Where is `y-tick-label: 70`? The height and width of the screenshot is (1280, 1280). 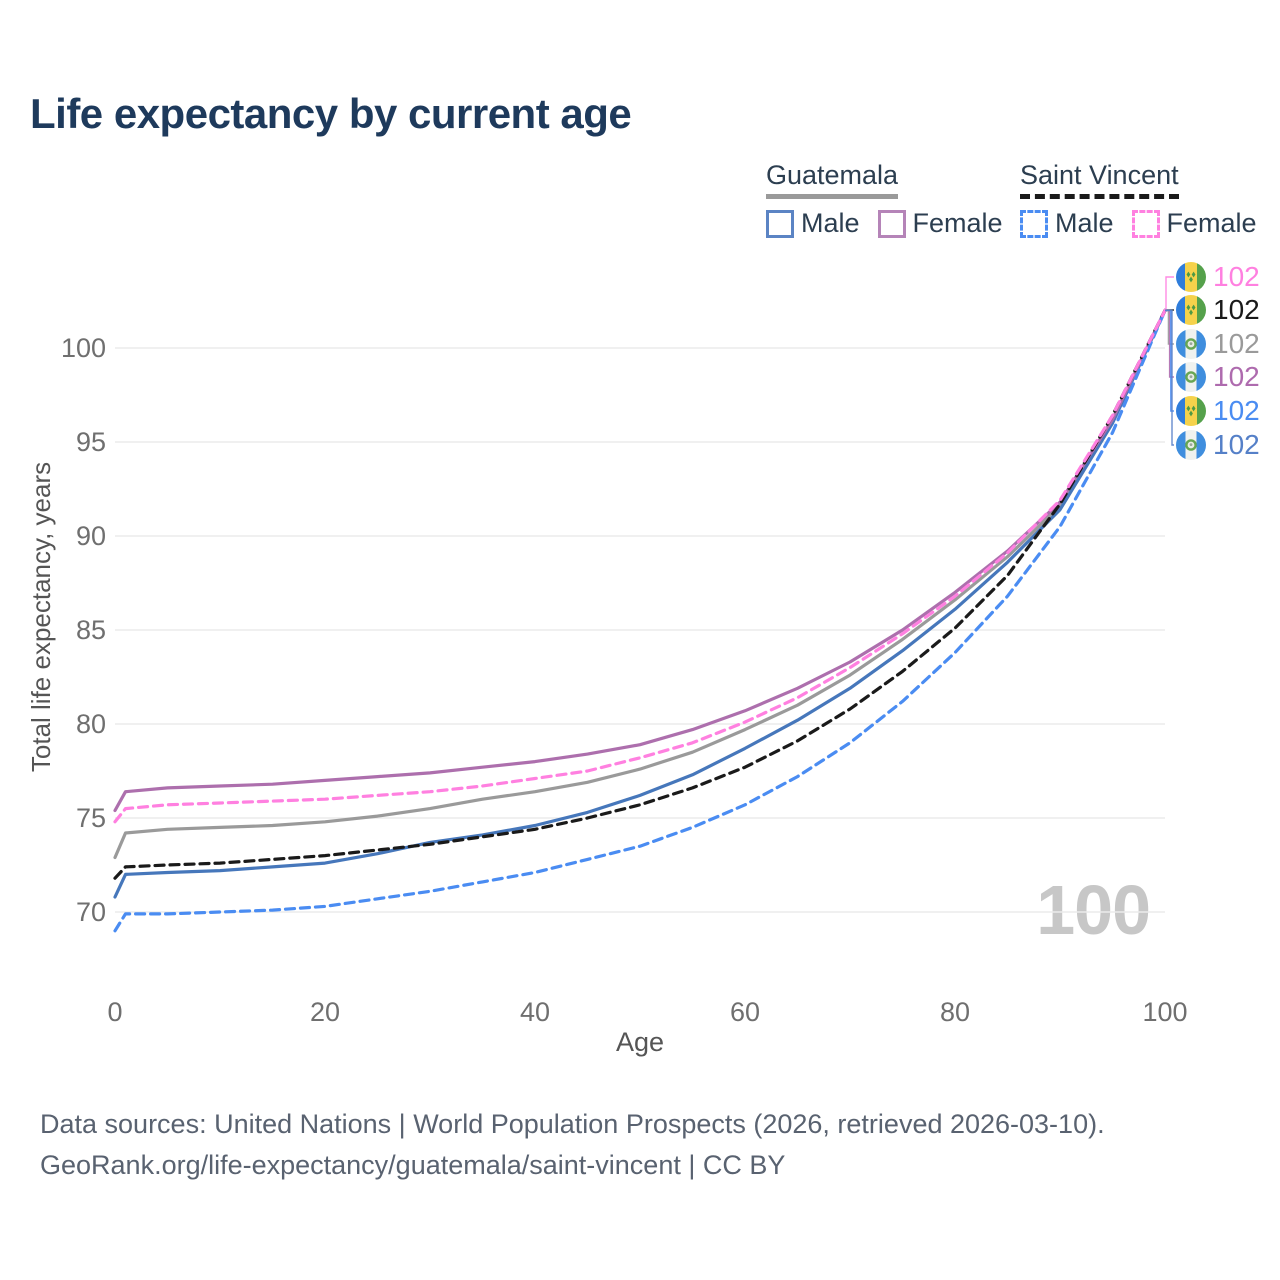
y-tick-label: 70 is located at coordinates (91, 912).